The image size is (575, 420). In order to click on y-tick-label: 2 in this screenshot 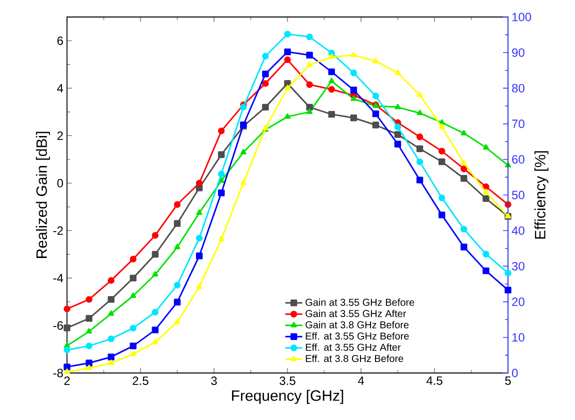, I will do `click(60, 135)`.